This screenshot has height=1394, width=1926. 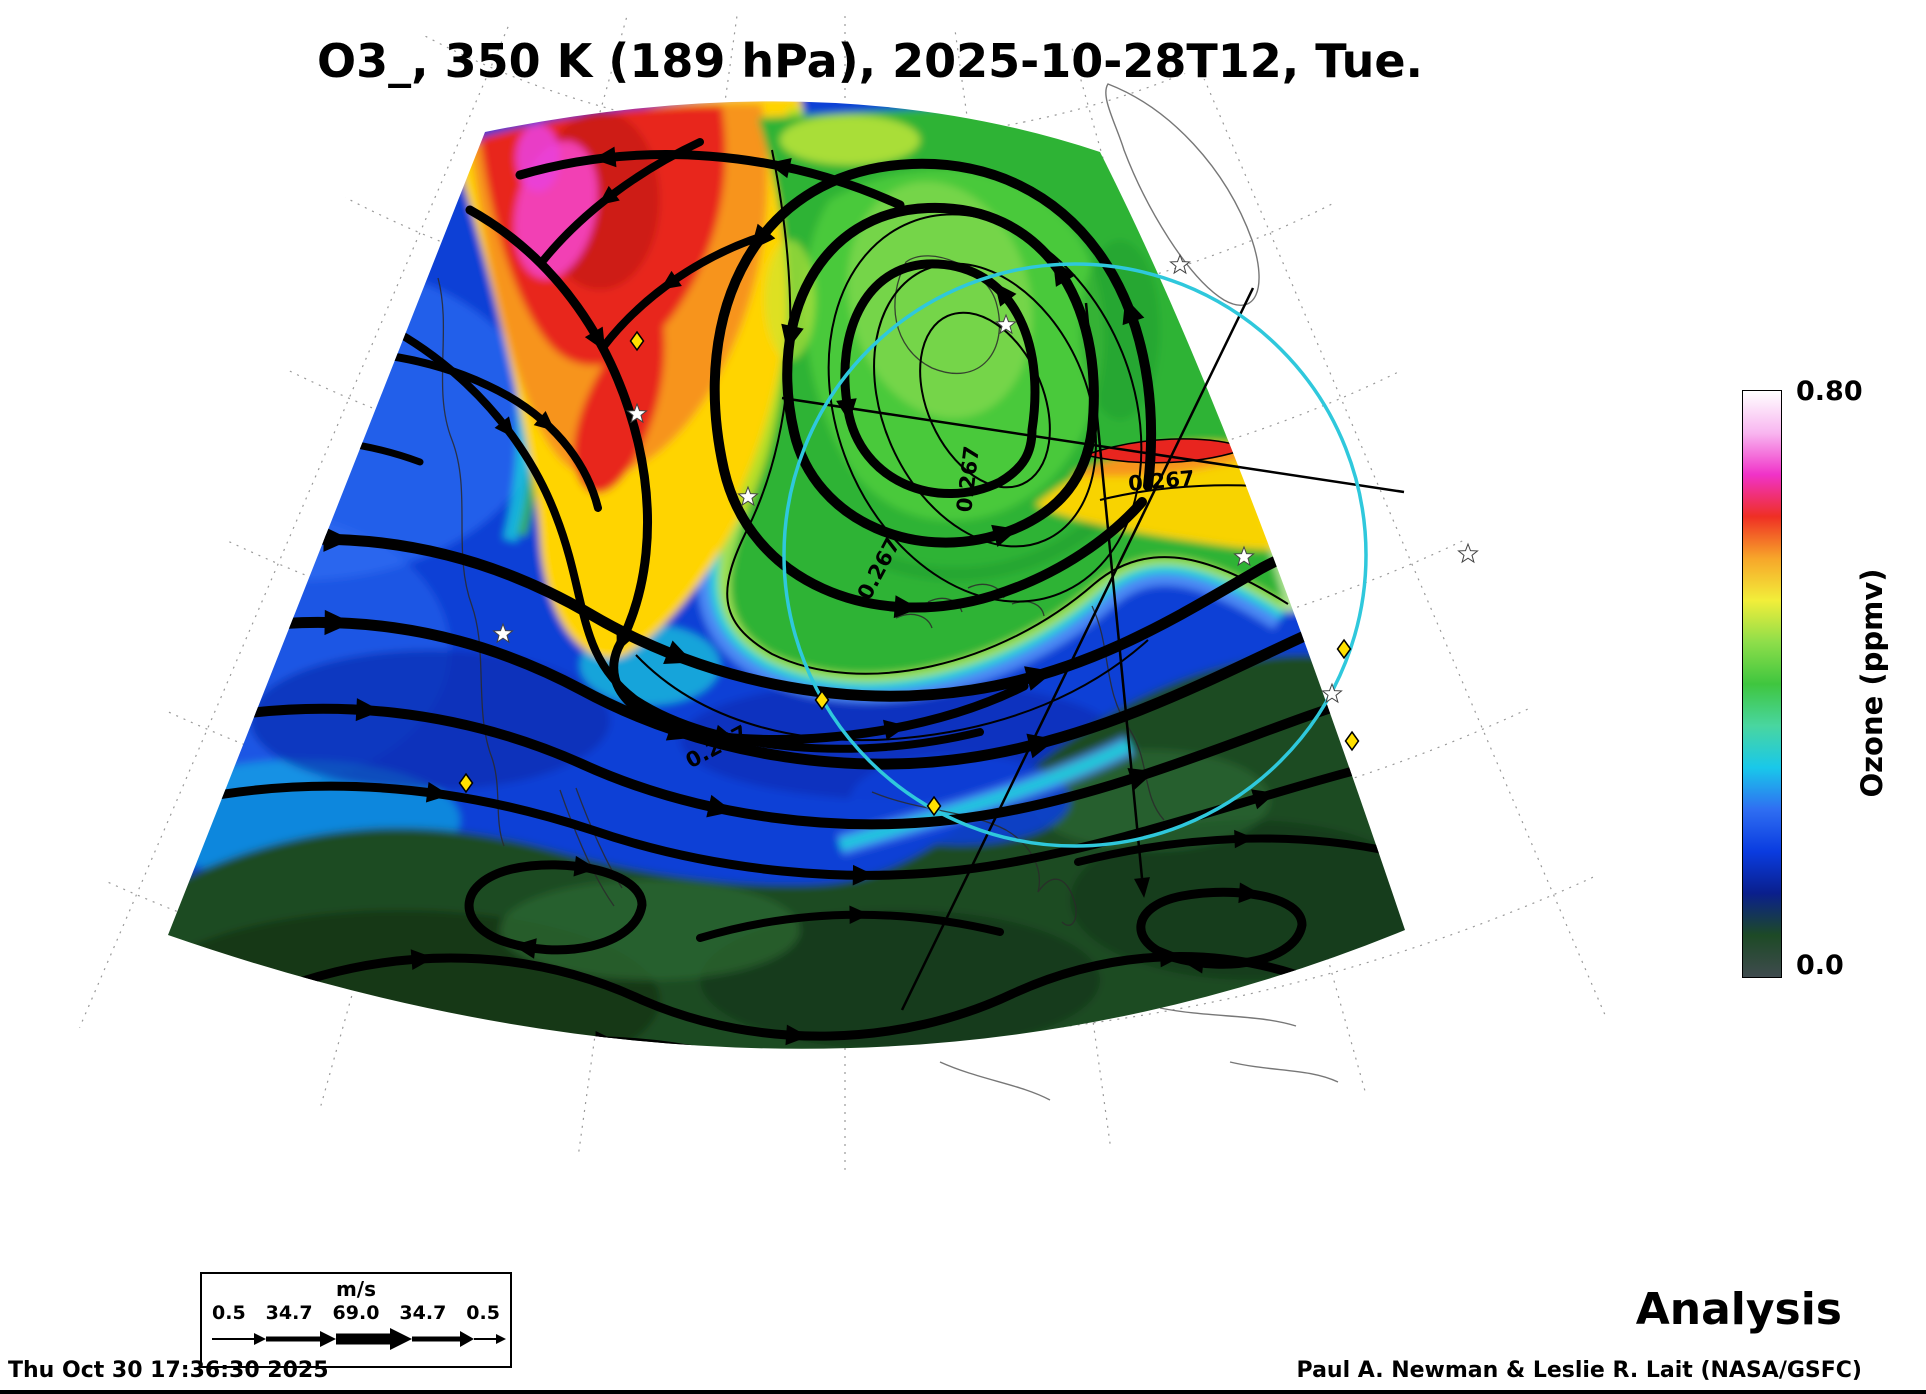 What do you see at coordinates (1872, 683) in the screenshot?
I see `colorbar-axis-label: Ozone (ppmv)` at bounding box center [1872, 683].